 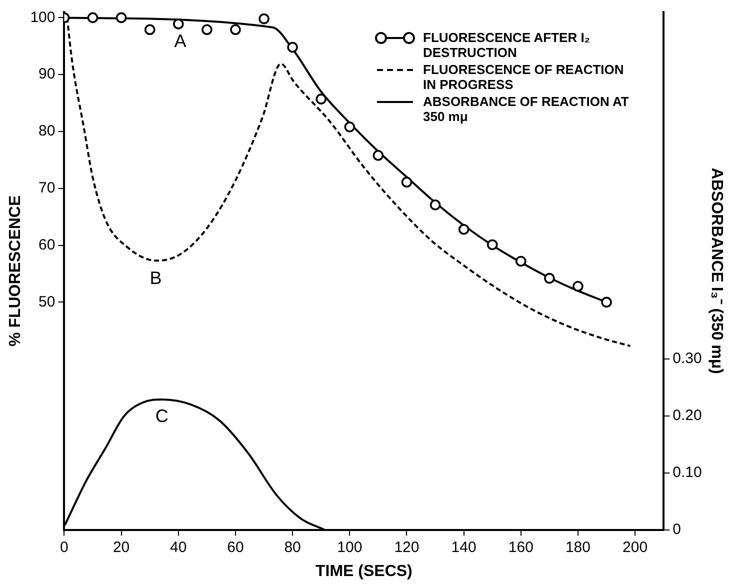 I want to click on y-axis-title: % FLUORESCENCE, so click(x=15, y=270).